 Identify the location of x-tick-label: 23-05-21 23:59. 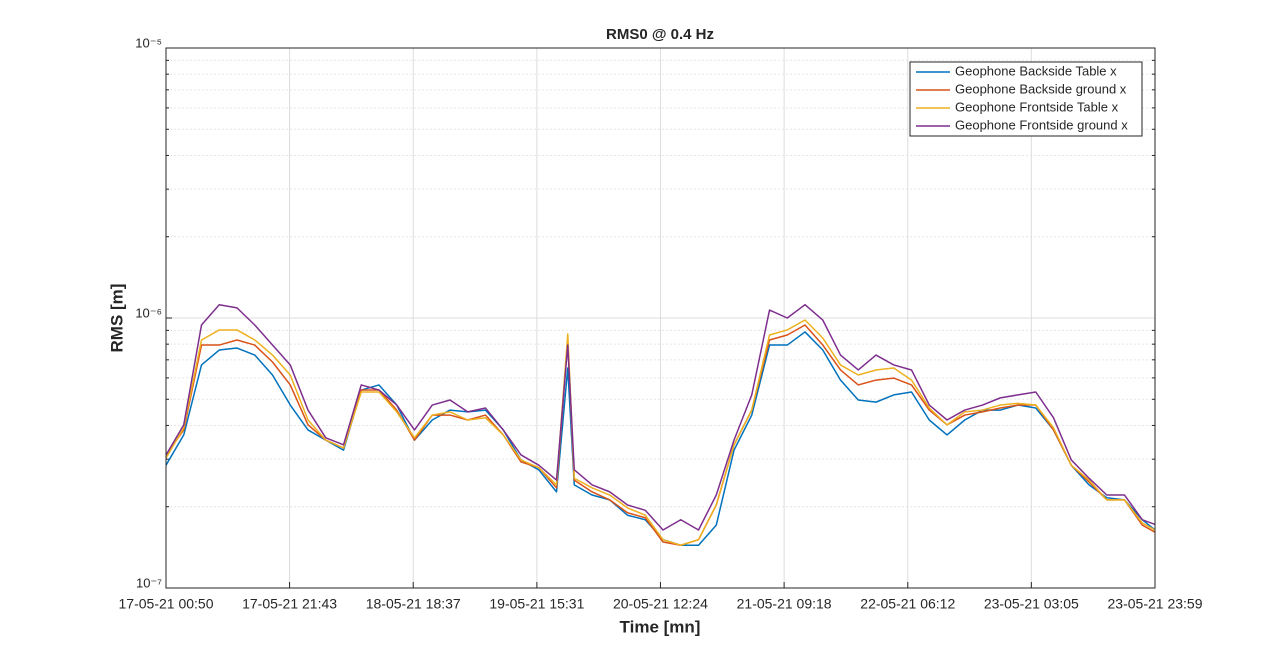
(1155, 604).